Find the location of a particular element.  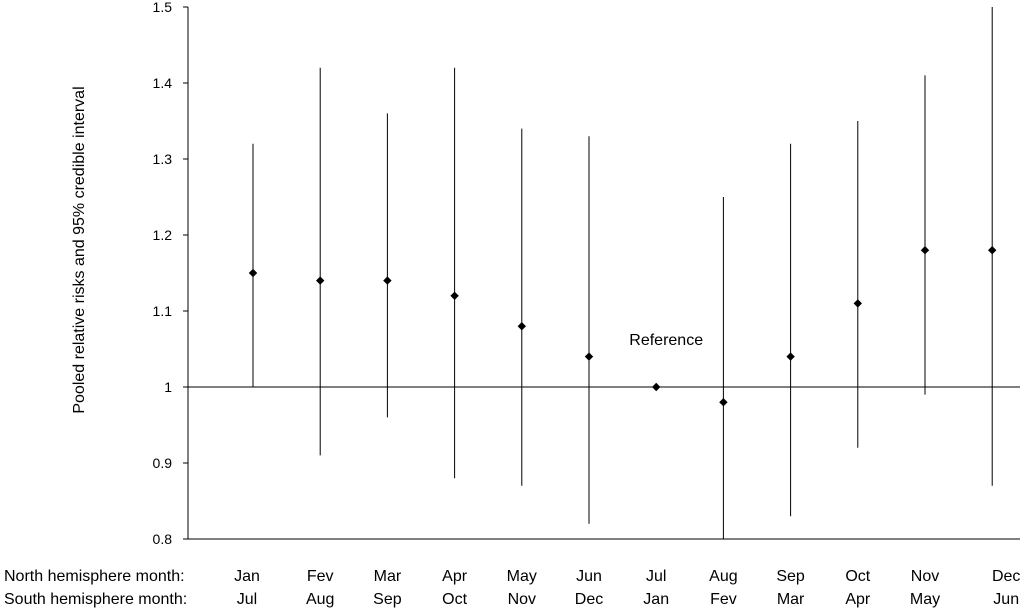

y-tick-label: 1 is located at coordinates (168, 387).